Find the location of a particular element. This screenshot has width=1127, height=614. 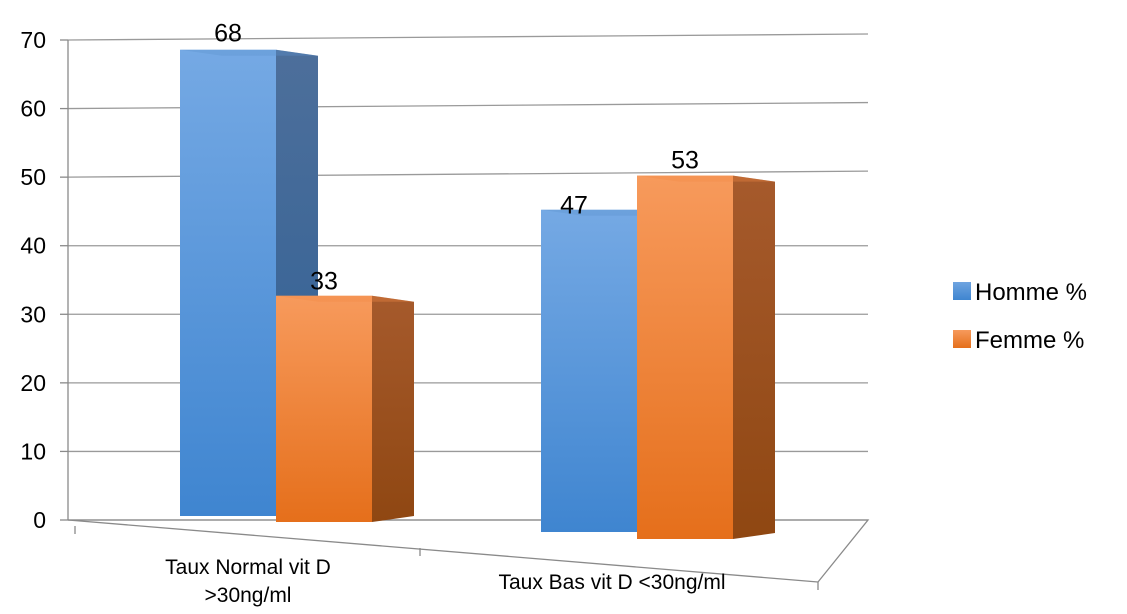

x-tick-label: Taux Bas vit D <30ng/ml is located at coordinates (611, 582).